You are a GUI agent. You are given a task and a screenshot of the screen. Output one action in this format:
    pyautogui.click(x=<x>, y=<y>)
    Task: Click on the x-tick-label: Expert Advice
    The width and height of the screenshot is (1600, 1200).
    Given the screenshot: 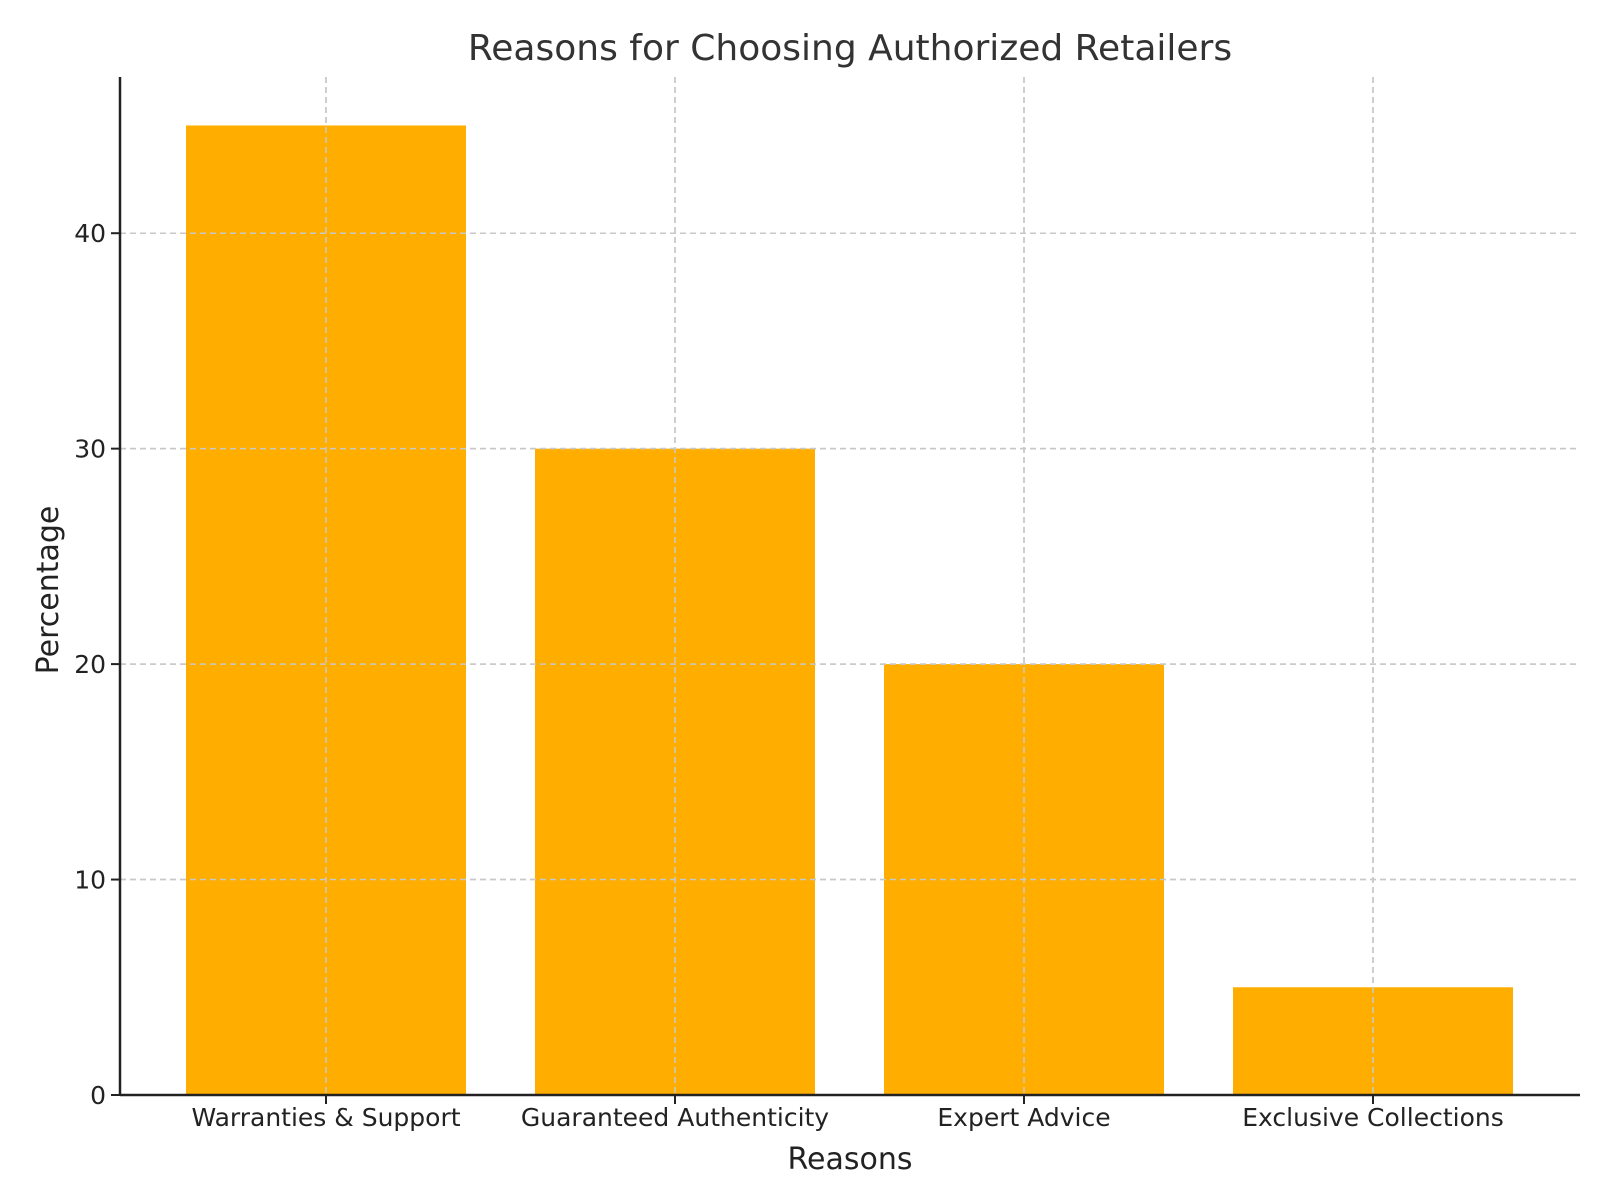 What is the action you would take?
    pyautogui.click(x=1023, y=1117)
    